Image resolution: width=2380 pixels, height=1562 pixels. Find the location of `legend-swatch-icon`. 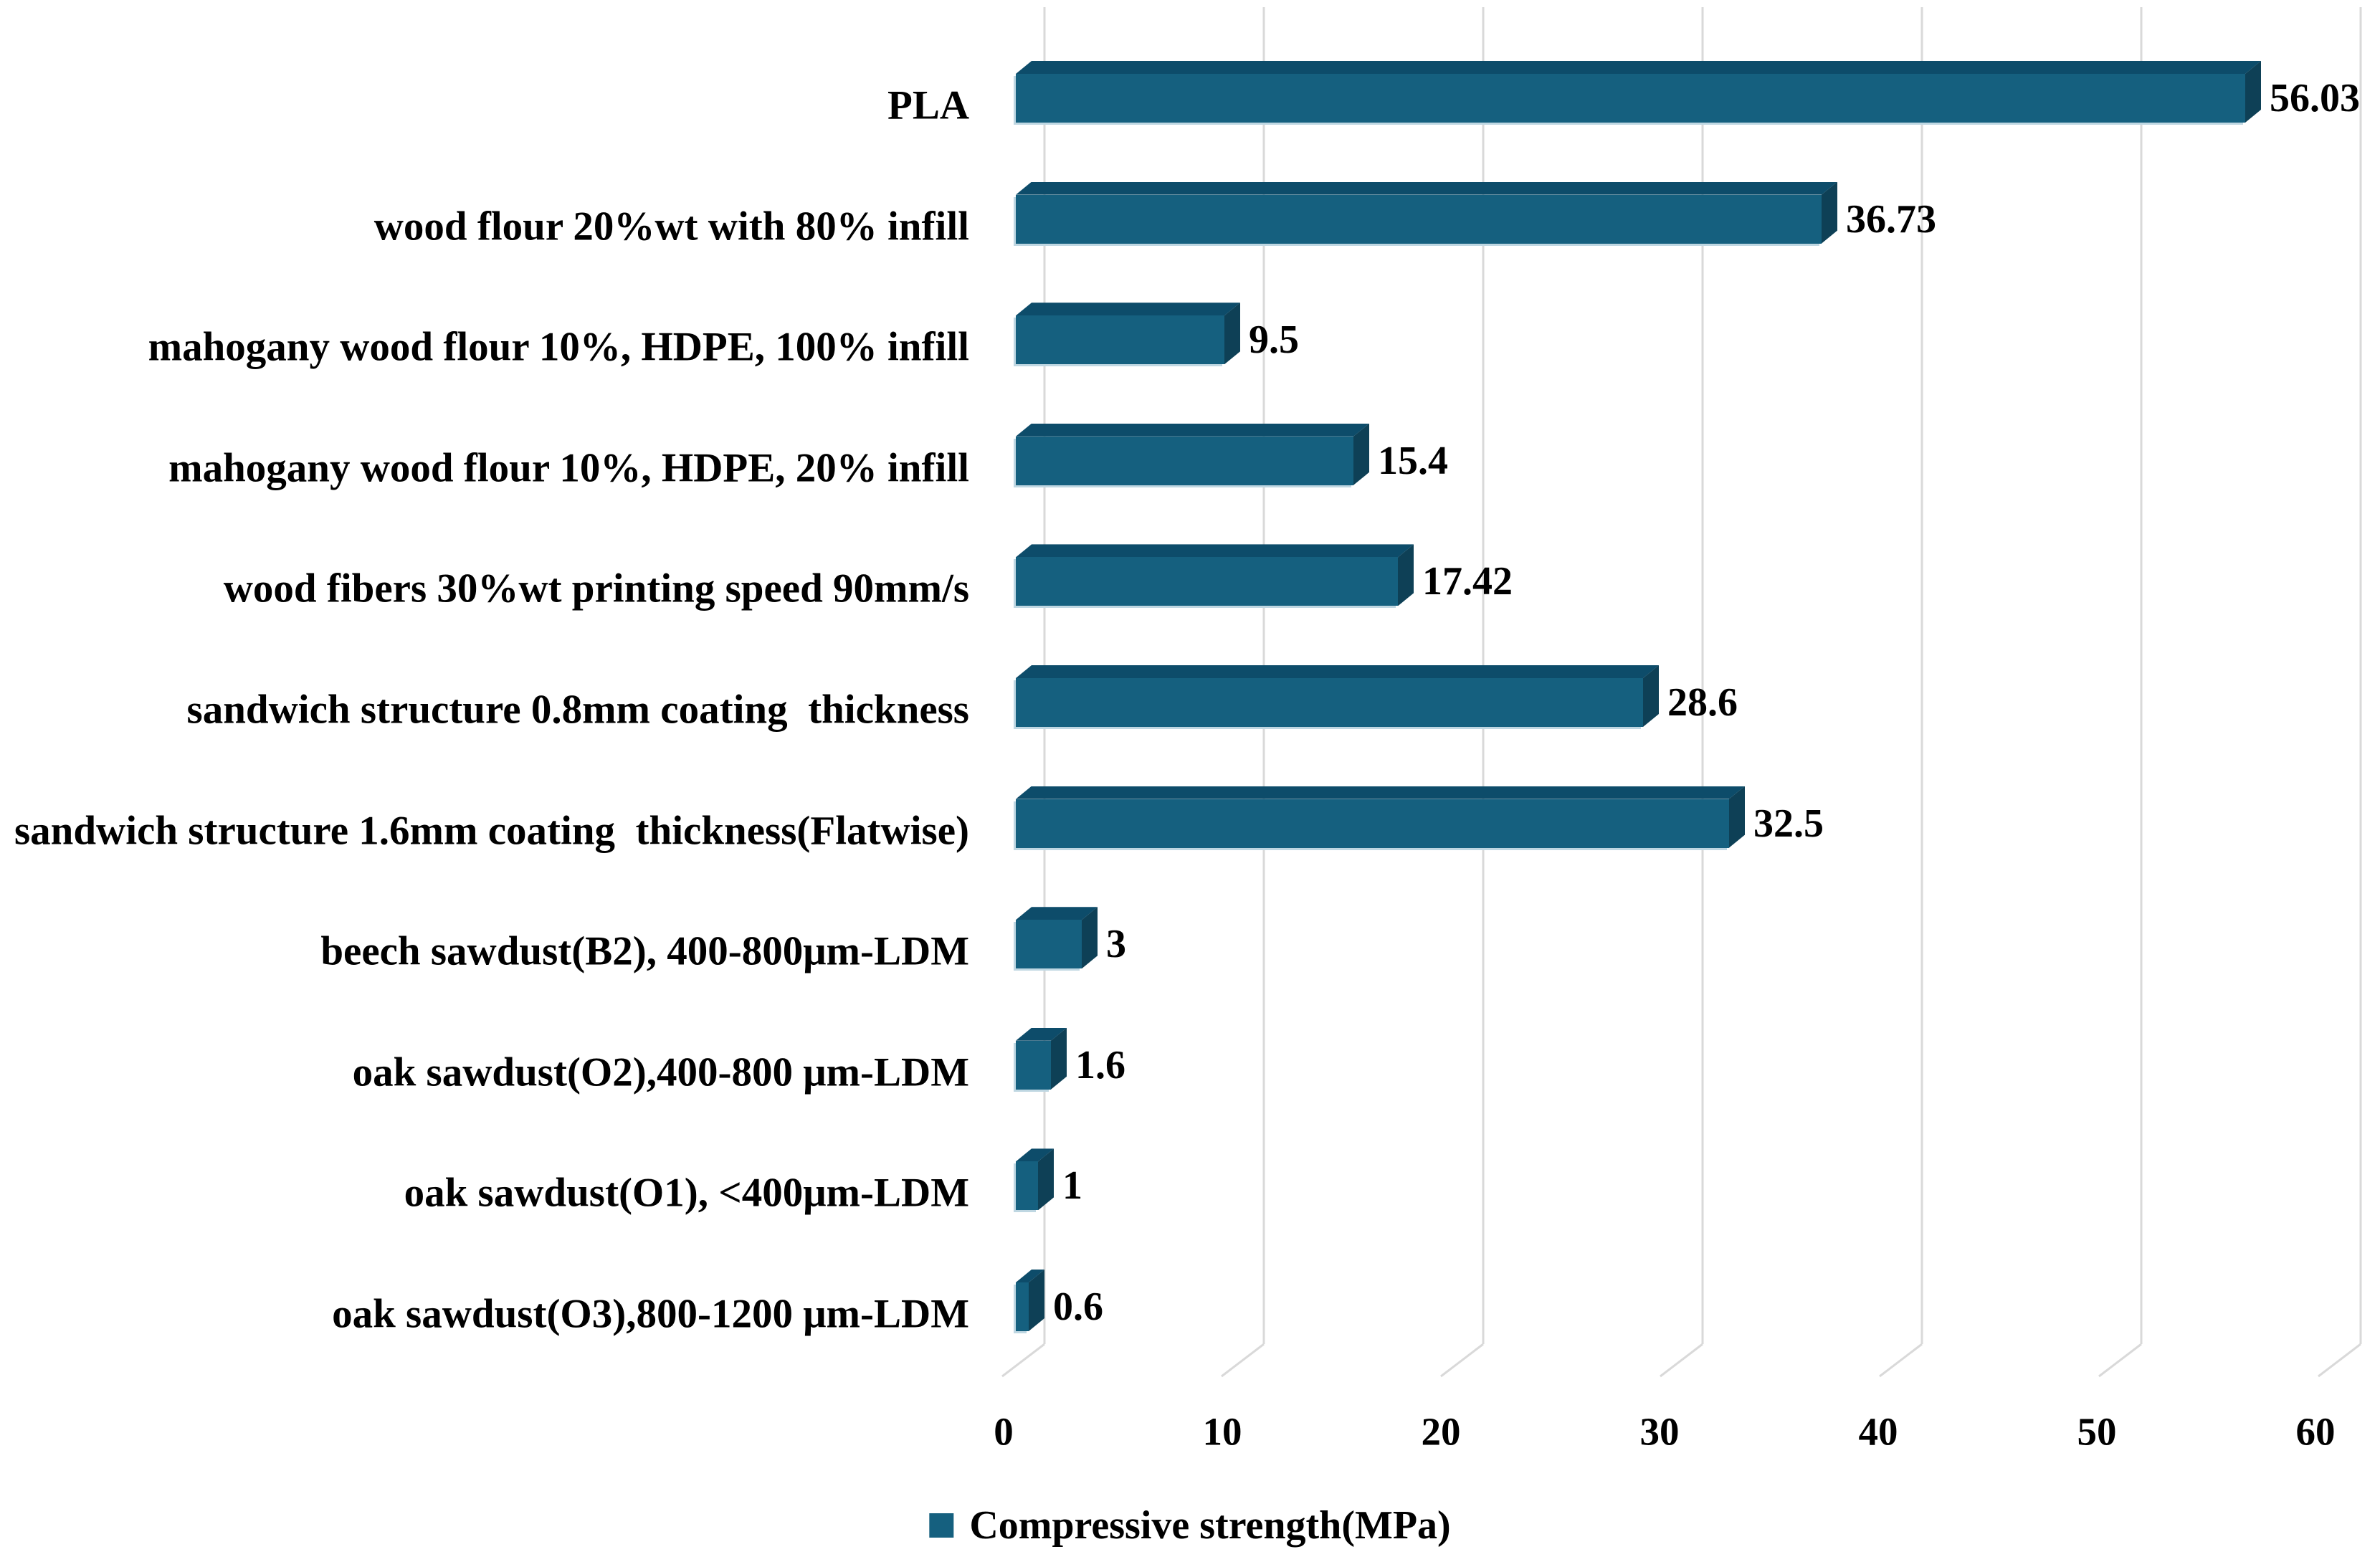

legend-swatch-icon is located at coordinates (941, 1526).